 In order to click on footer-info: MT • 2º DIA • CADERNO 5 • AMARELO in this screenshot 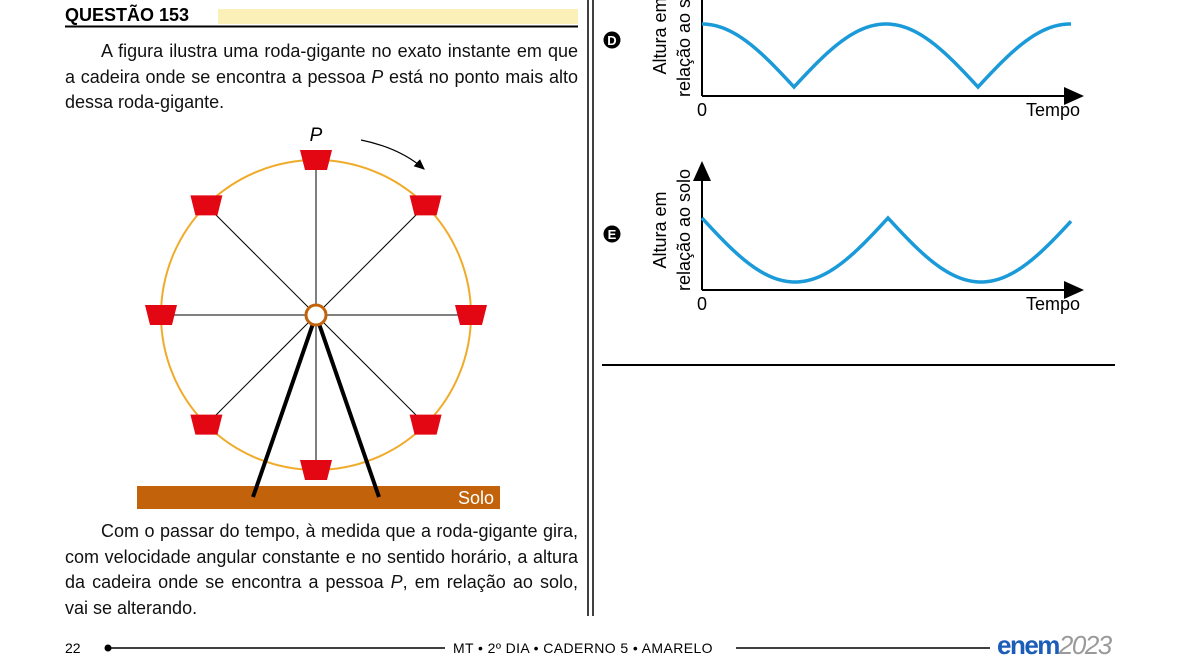, I will do `click(583, 648)`.